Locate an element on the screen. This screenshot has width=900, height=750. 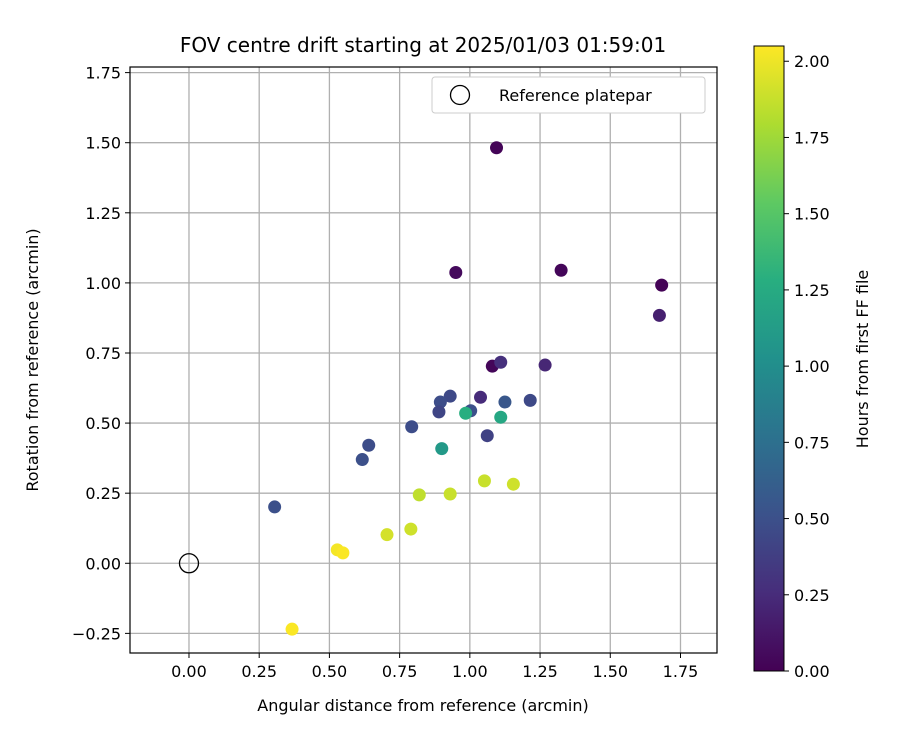
x-tick-label: 0.50 is located at coordinates (330, 671).